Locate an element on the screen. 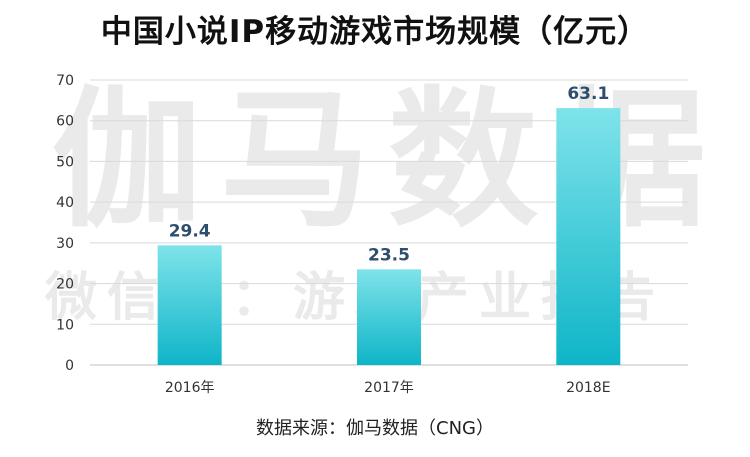 This screenshot has width=750, height=457. y-tick-label-70: 70 is located at coordinates (65, 81).